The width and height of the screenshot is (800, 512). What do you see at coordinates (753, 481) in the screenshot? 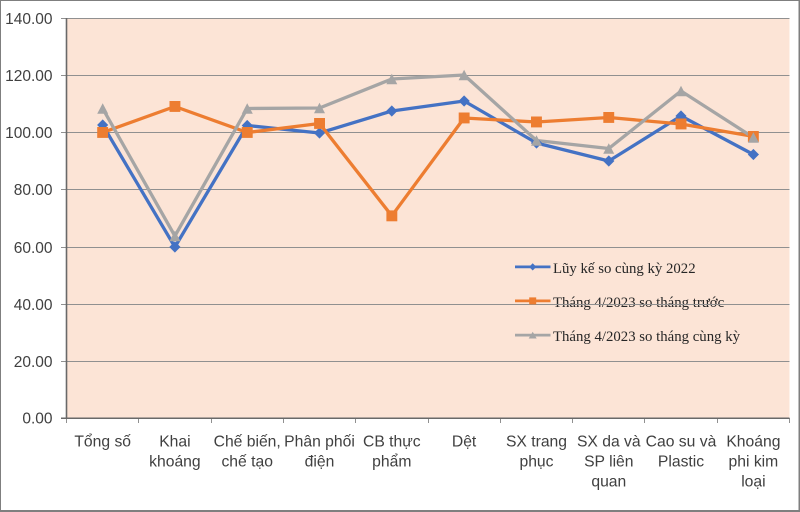
I see `svg-text: loại` at bounding box center [753, 481].